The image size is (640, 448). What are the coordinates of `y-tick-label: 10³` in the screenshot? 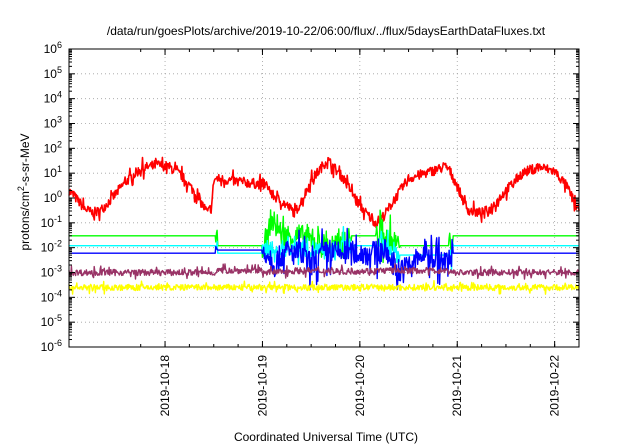 It's located at (53, 123).